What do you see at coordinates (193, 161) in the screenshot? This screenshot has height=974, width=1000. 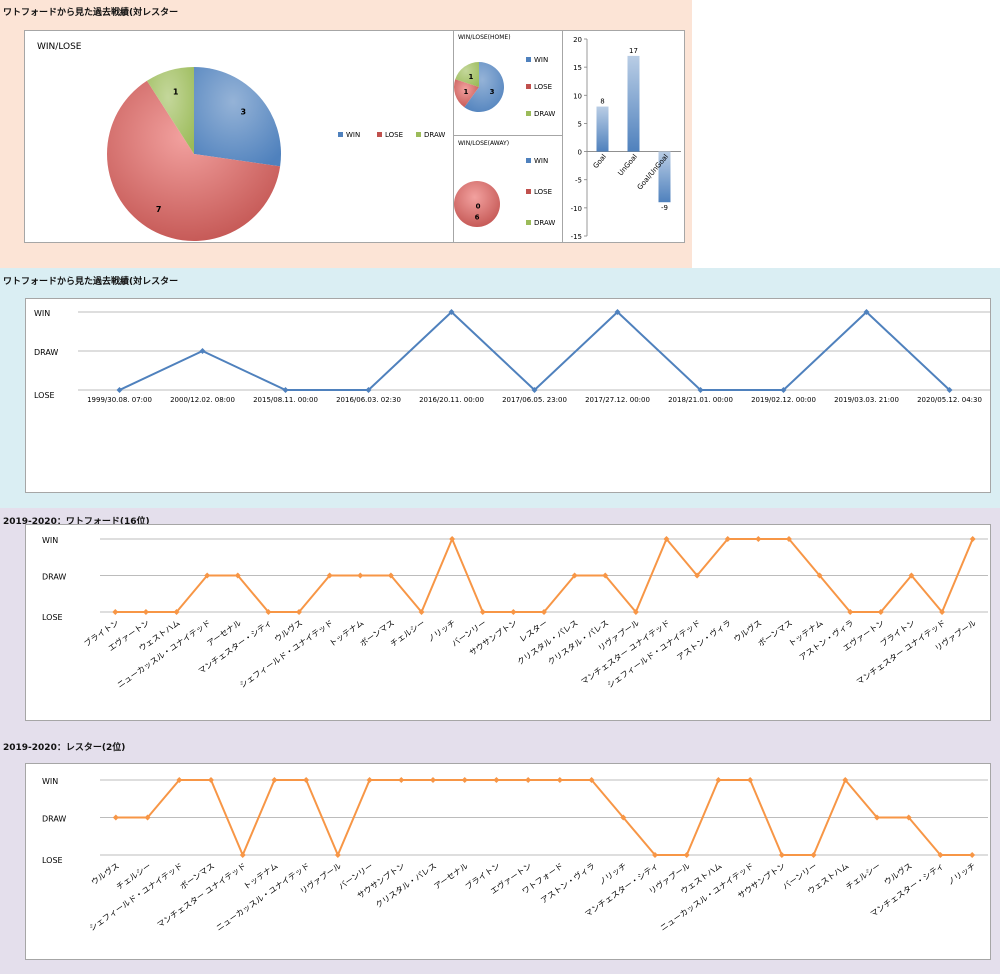 I see `pie-slice-lose` at bounding box center [193, 161].